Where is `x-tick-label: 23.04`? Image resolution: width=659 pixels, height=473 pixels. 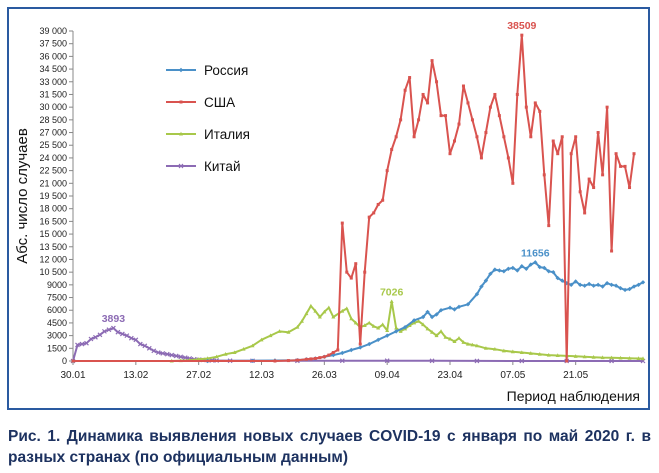 x-tick-label: 23.04 is located at coordinates (449, 375).